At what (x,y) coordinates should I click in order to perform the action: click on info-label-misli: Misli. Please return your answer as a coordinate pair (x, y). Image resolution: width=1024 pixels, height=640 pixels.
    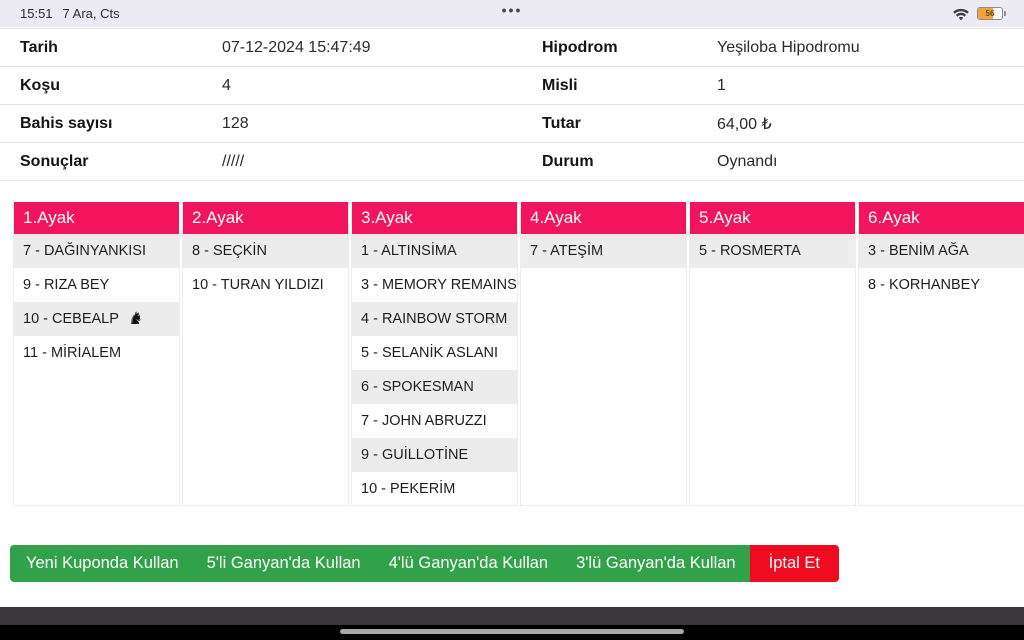
    Looking at the image, I should click on (560, 85).